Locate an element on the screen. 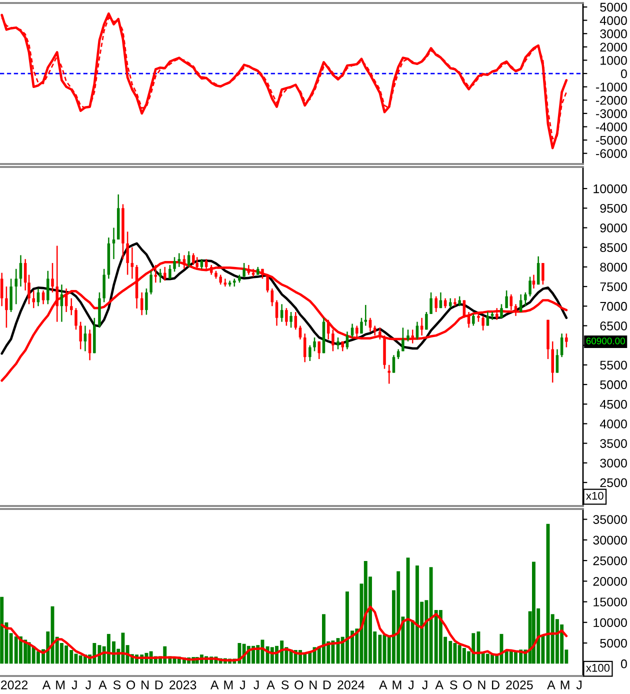  y-tick-label: 30000 is located at coordinates (610, 540).